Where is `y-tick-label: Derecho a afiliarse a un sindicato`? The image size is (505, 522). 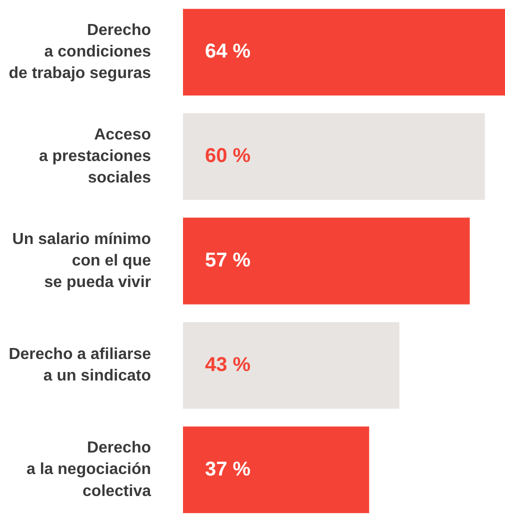
y-tick-label: Derecho a afiliarse a un sindicato is located at coordinates (80, 365).